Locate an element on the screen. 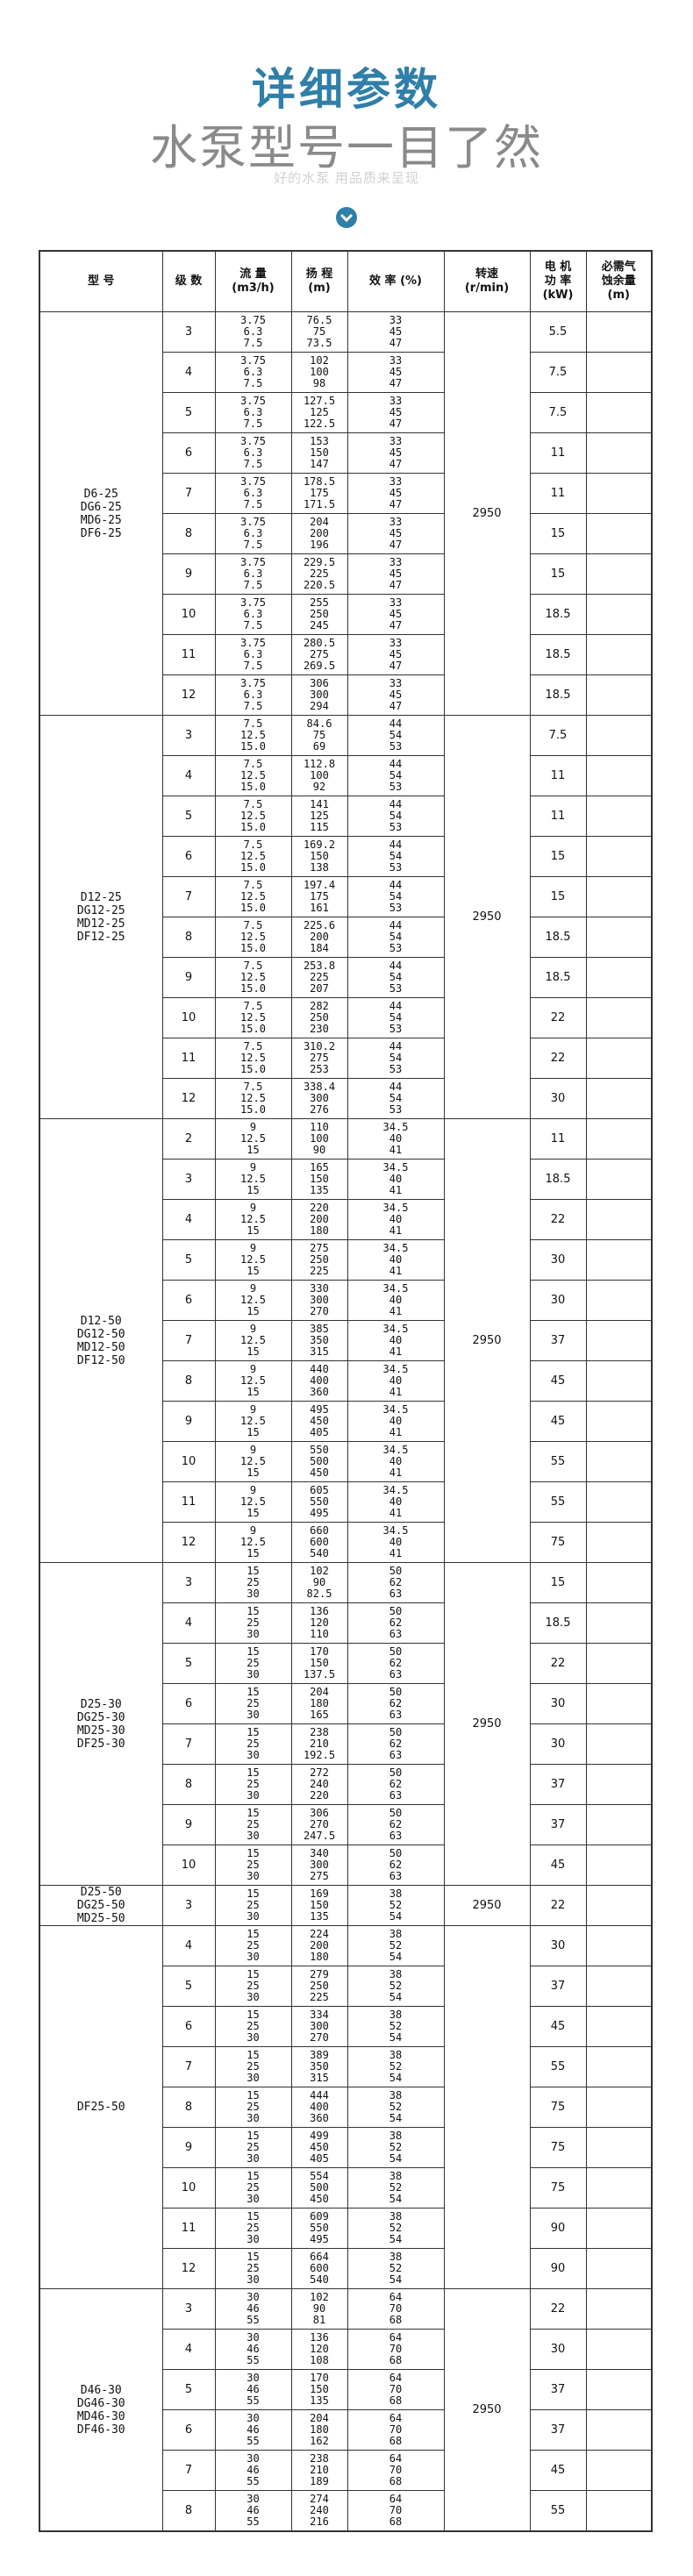  header-cell: 流 量 (m3/h) is located at coordinates (253, 281).